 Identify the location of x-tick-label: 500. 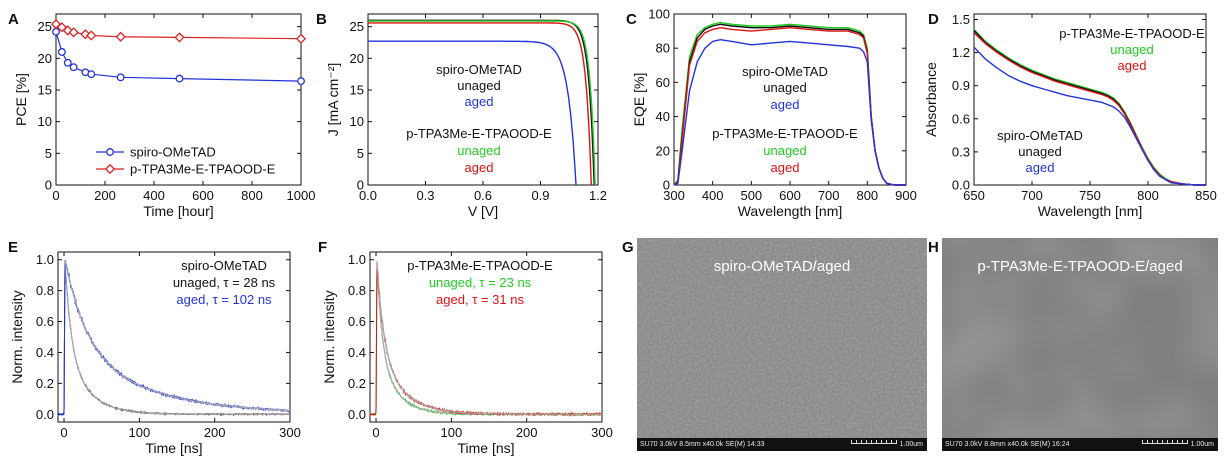
(751, 195).